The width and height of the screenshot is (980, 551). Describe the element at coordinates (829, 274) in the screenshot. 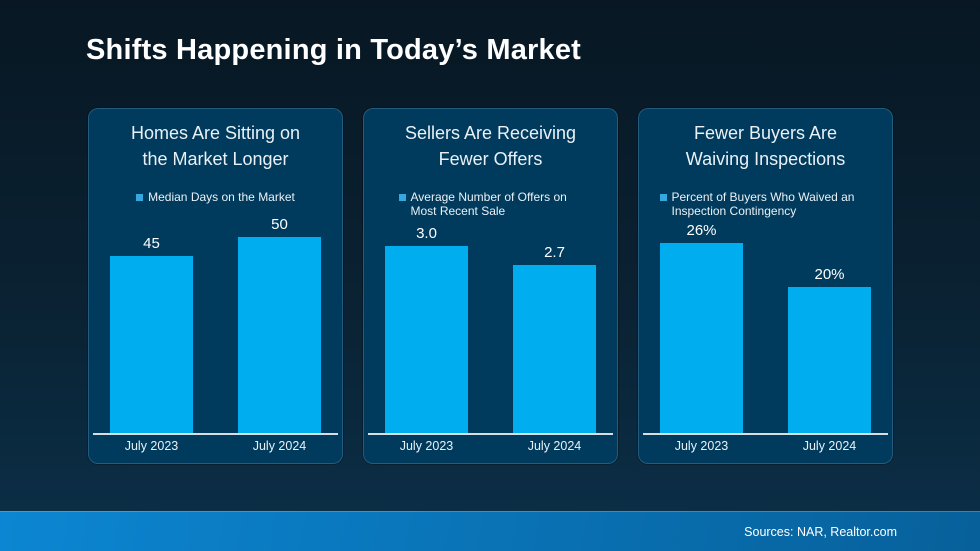

I see `bar-value-label: 20%` at that location.